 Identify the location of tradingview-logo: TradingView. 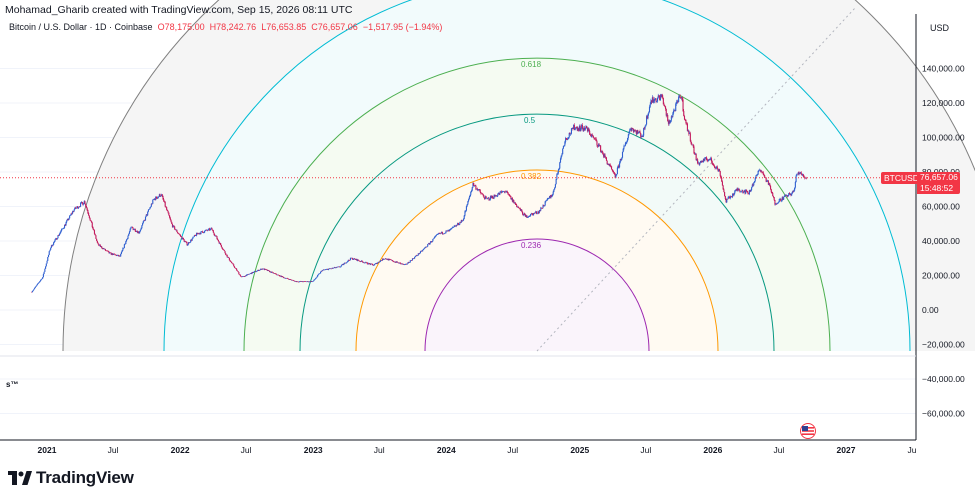
(71, 478).